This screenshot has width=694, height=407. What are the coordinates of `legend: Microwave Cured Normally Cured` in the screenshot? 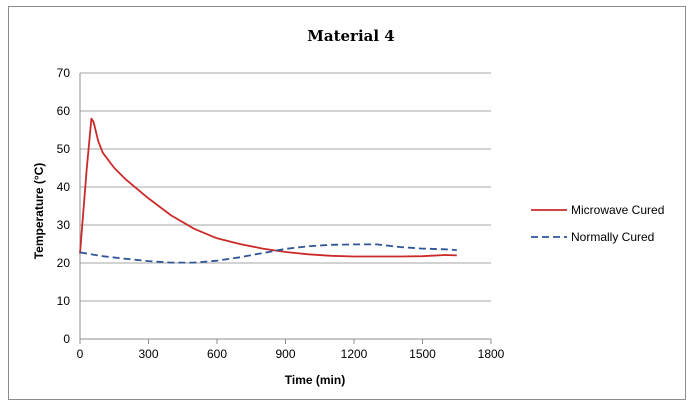 It's located at (597, 223).